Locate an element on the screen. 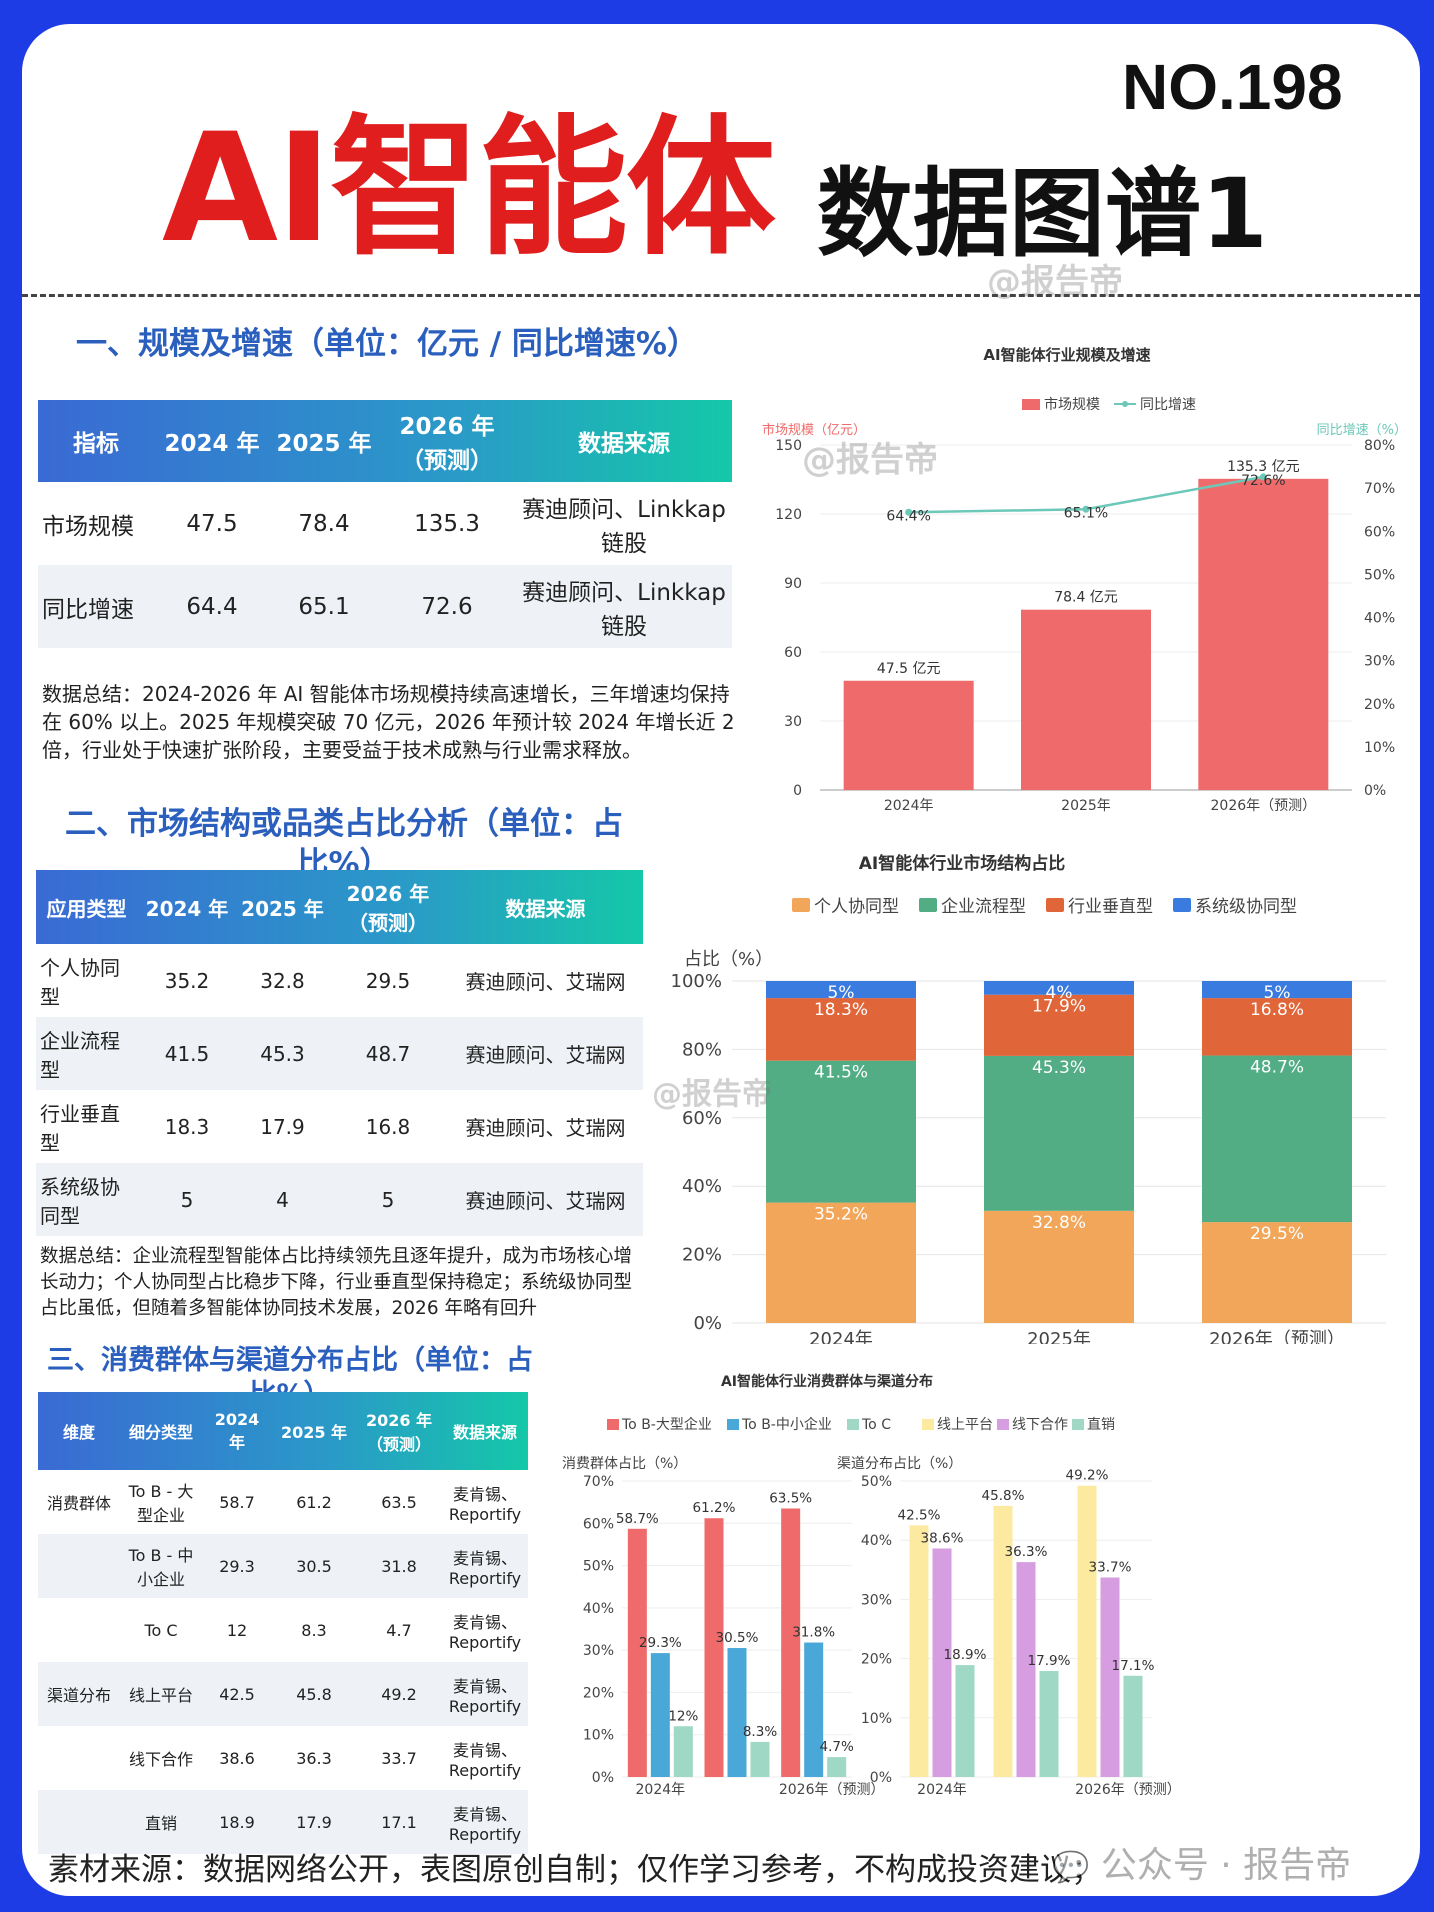 The width and height of the screenshot is (1434, 1912). legend-label: To B-大型企业 is located at coordinates (666, 1424).